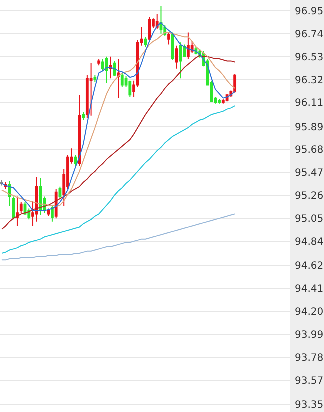 The width and height of the screenshot is (324, 412). Describe the element at coordinates (309, 104) in the screenshot. I see `y-tick-label: 96.11` at that location.